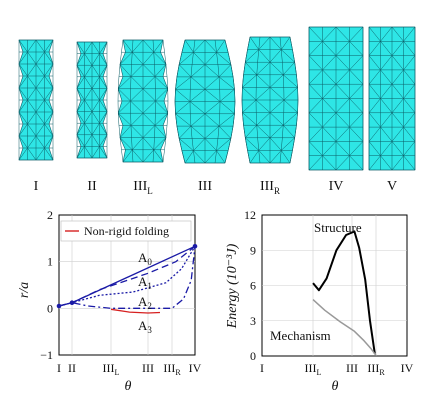  Describe the element at coordinates (253, 286) in the screenshot. I see `chart2-ytick-label: 6` at that location.